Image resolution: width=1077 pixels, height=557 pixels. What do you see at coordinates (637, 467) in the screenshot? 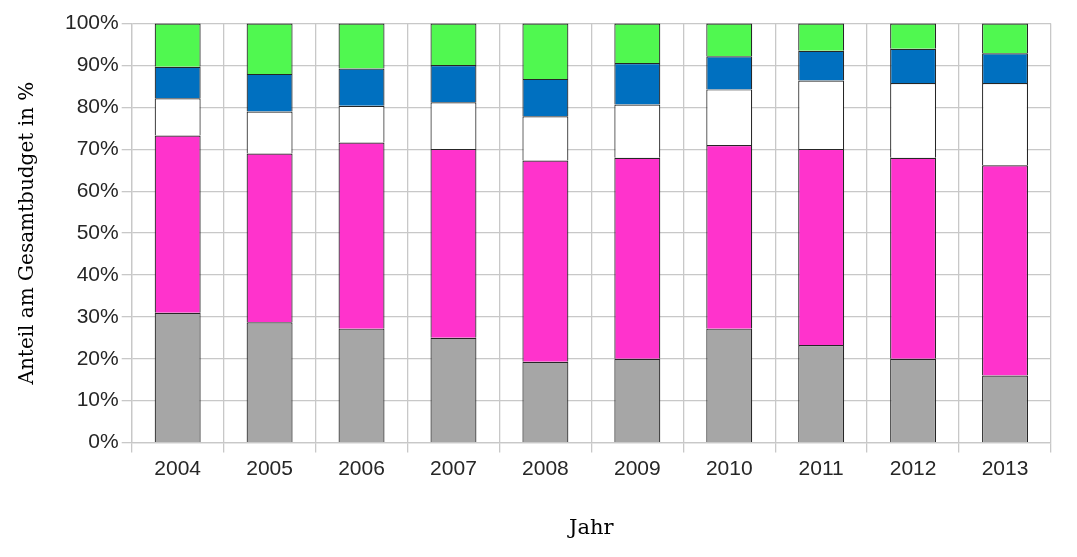
I see `x-tick-label: 2009` at bounding box center [637, 467].